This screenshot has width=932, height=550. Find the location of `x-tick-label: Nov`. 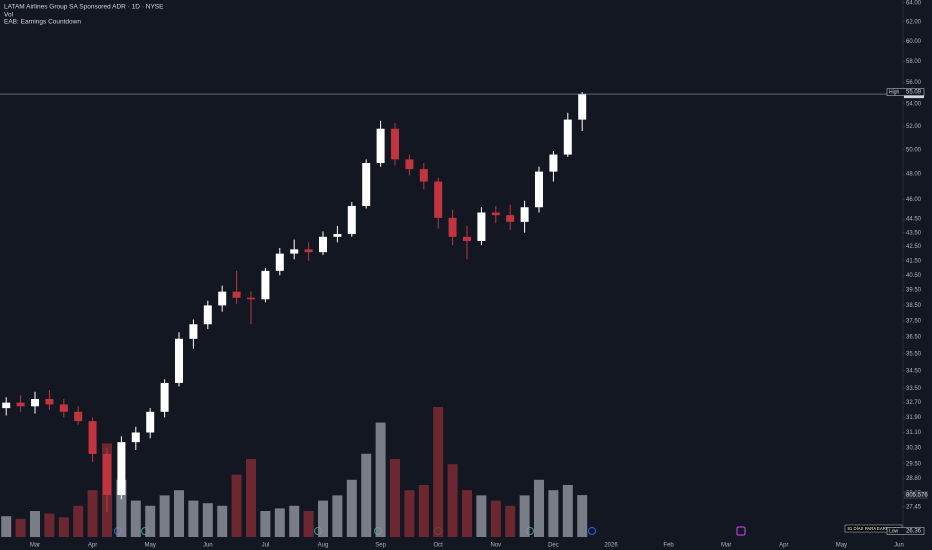

x-tick-label: Nov is located at coordinates (495, 546).